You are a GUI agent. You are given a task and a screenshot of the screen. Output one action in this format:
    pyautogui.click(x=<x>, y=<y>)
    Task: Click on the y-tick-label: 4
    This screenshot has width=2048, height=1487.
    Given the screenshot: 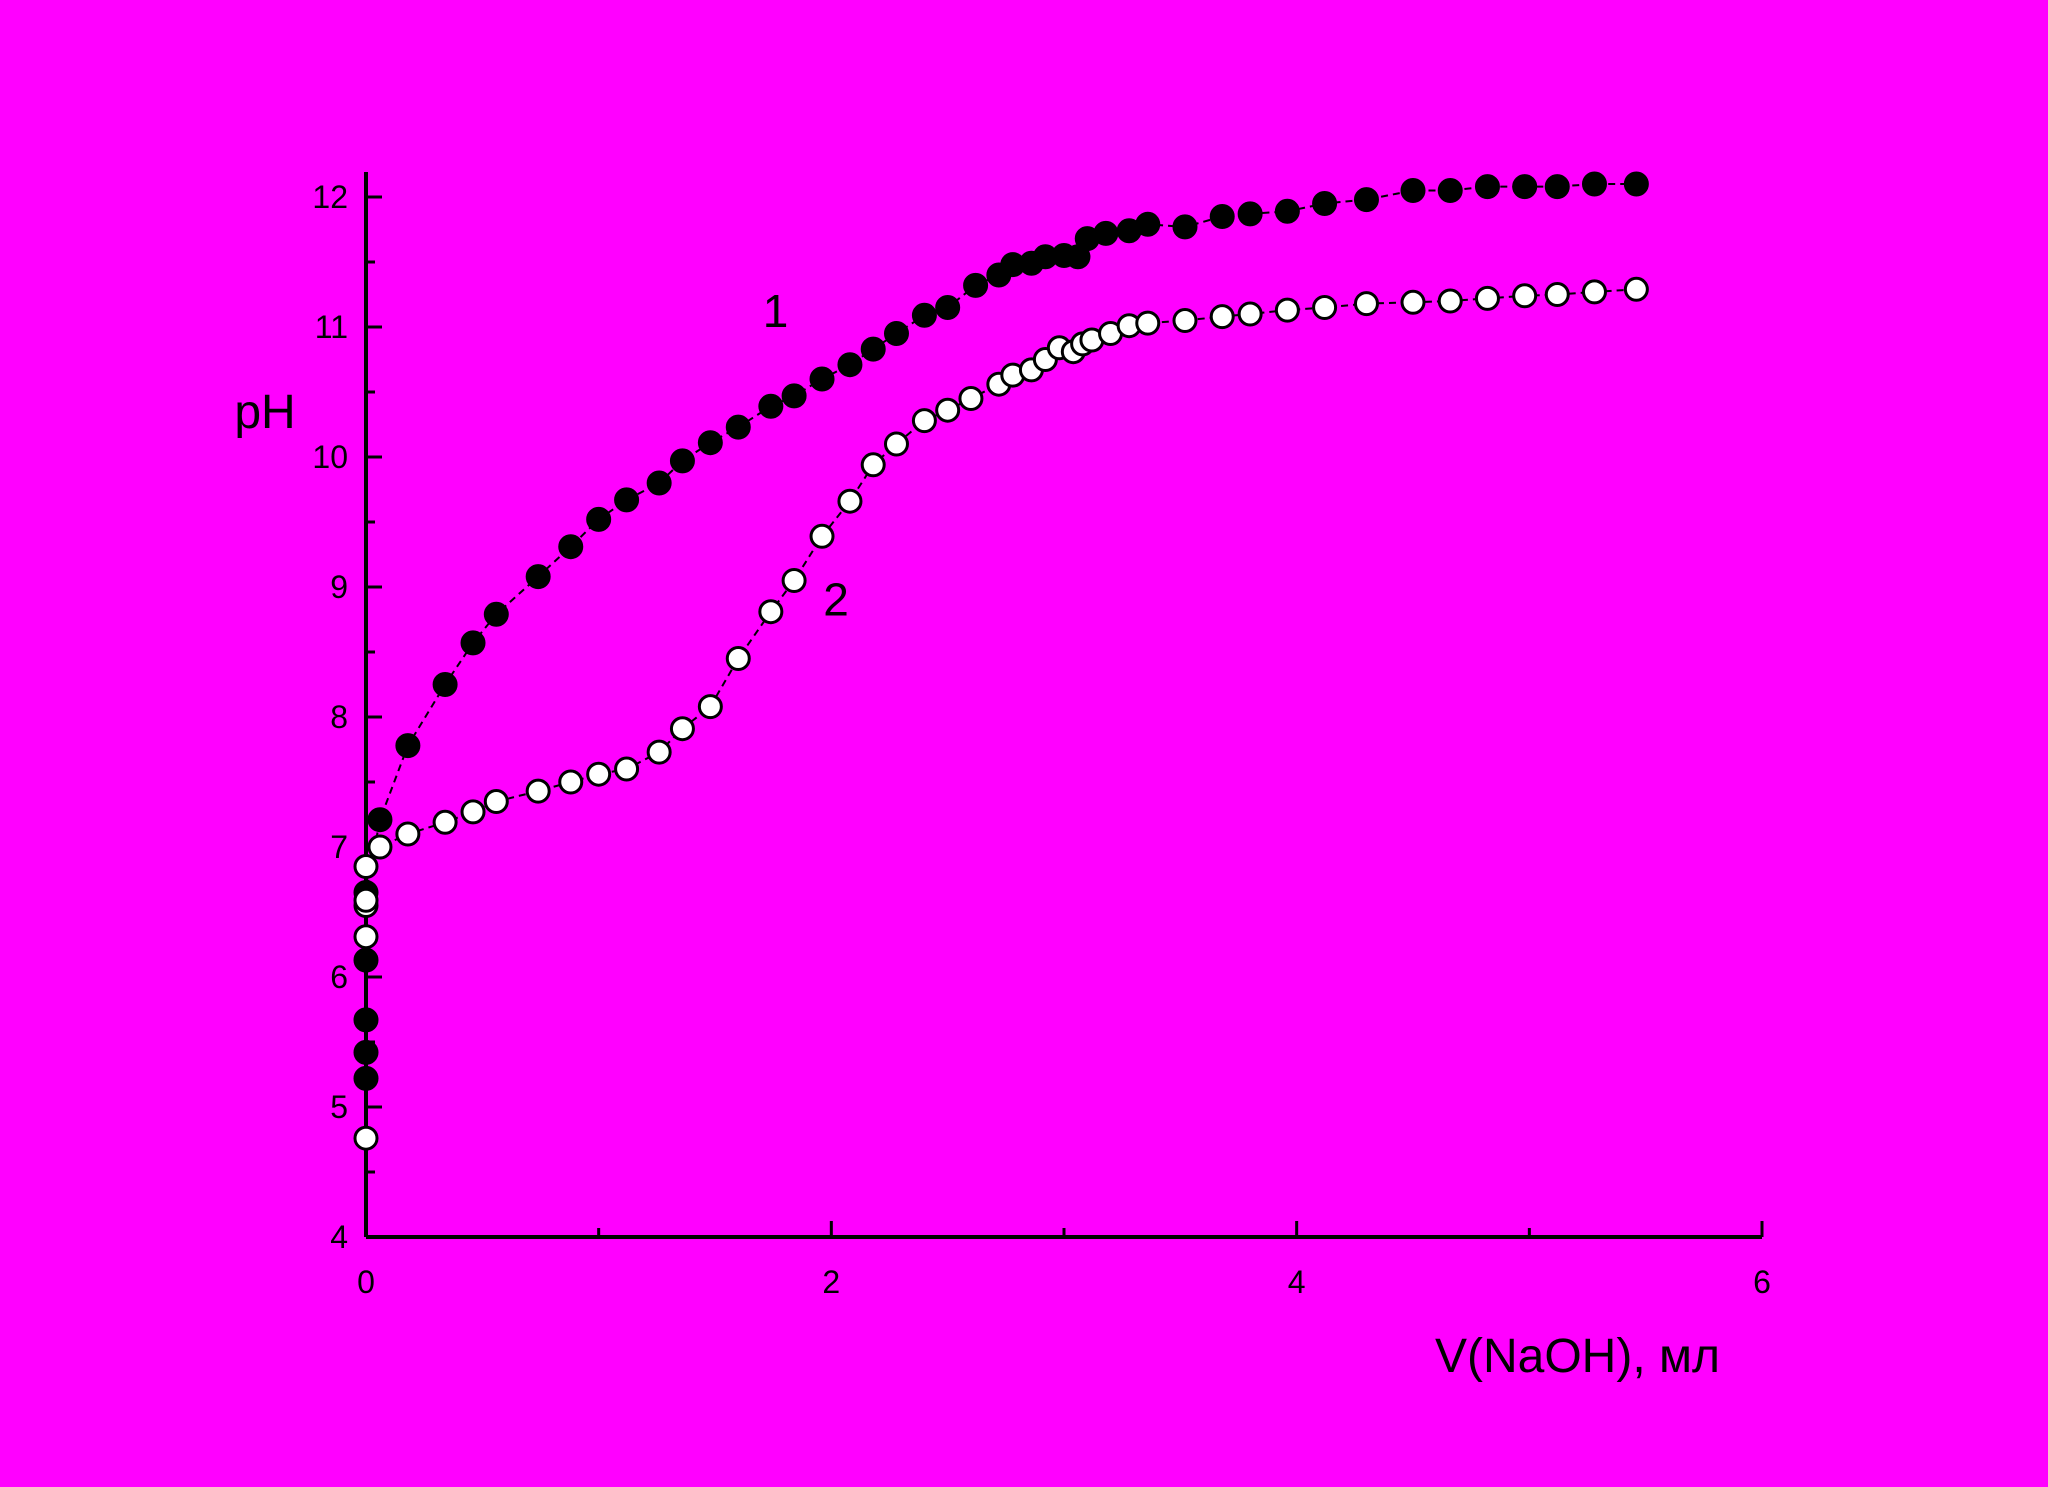 What is the action you would take?
    pyautogui.click(x=339, y=1237)
    